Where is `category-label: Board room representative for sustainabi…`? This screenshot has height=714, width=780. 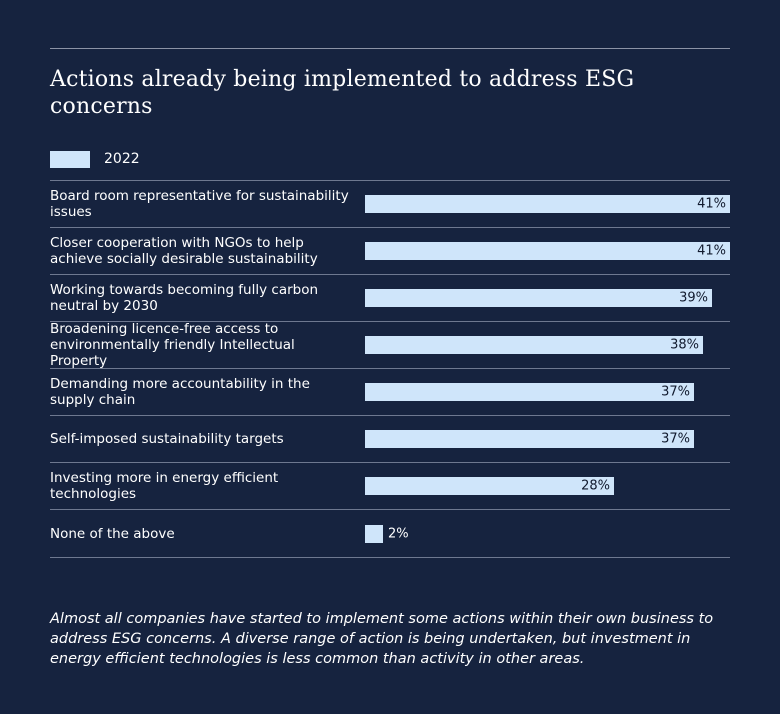 category-label: Board room representative for sustainabi… is located at coordinates (199, 204).